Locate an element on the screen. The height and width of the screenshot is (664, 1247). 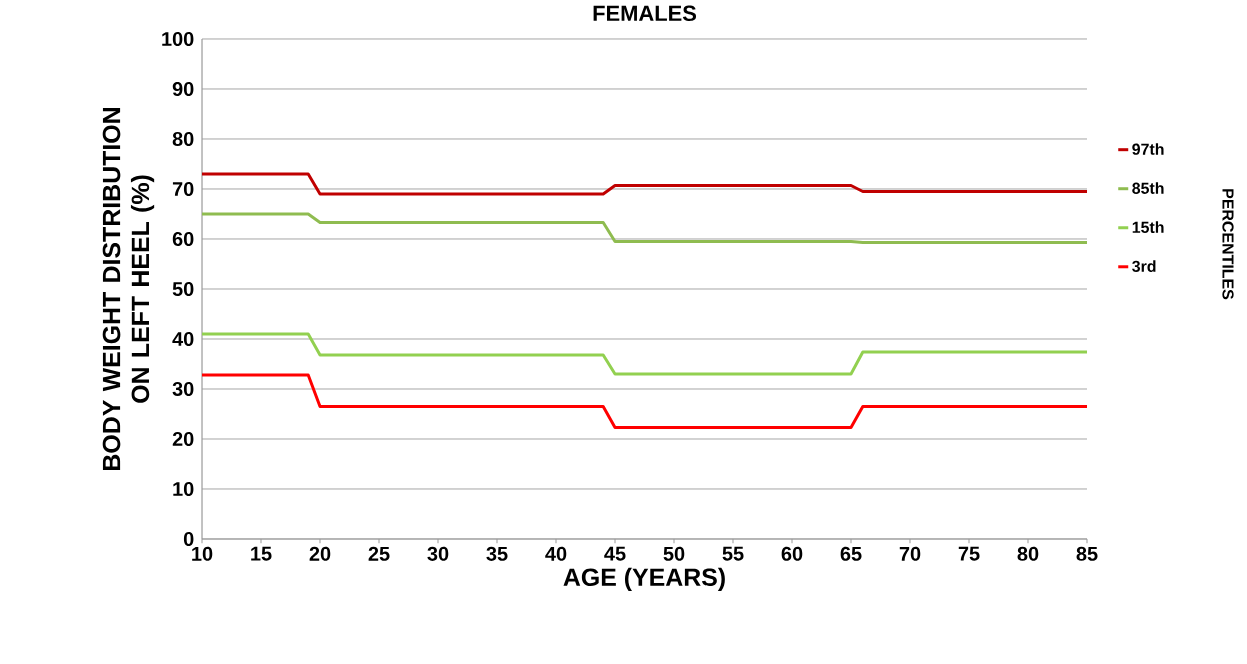
x-tick-label: 10 is located at coordinates (202, 553).